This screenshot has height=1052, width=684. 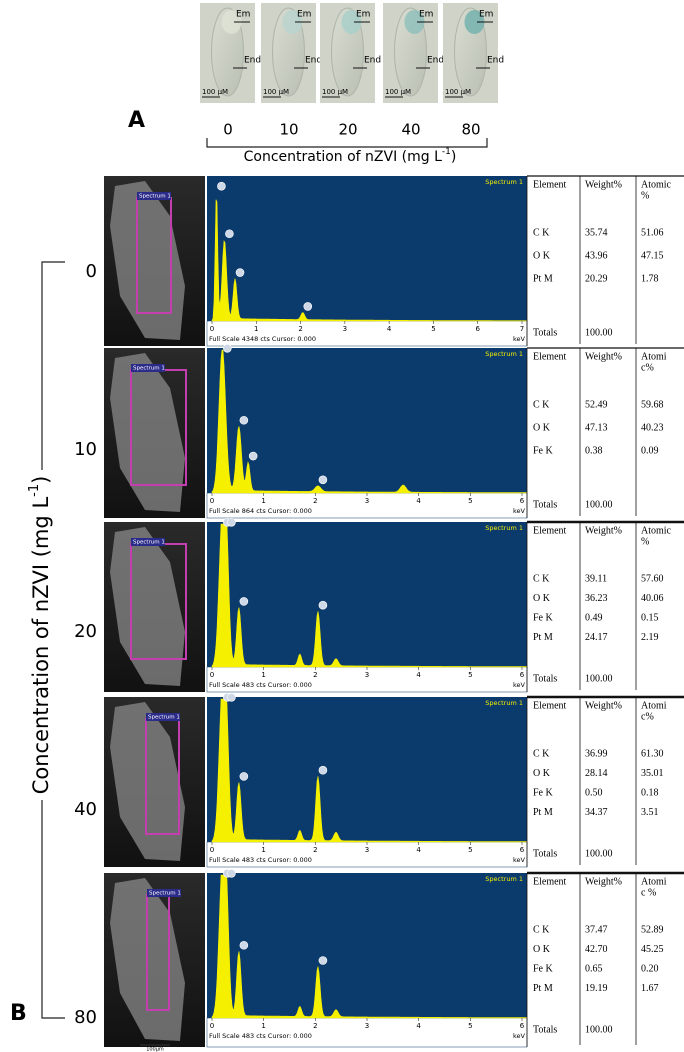 What do you see at coordinates (522, 850) in the screenshot?
I see `tick-label: 6` at bounding box center [522, 850].